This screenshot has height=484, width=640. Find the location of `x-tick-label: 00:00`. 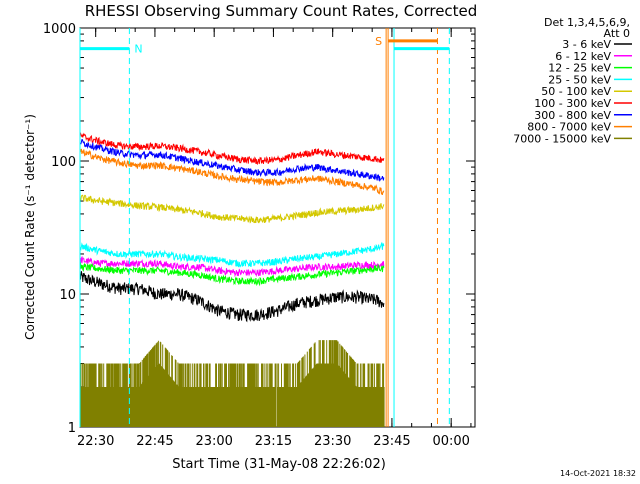

x-tick-label: 00:00 is located at coordinates (450, 441).